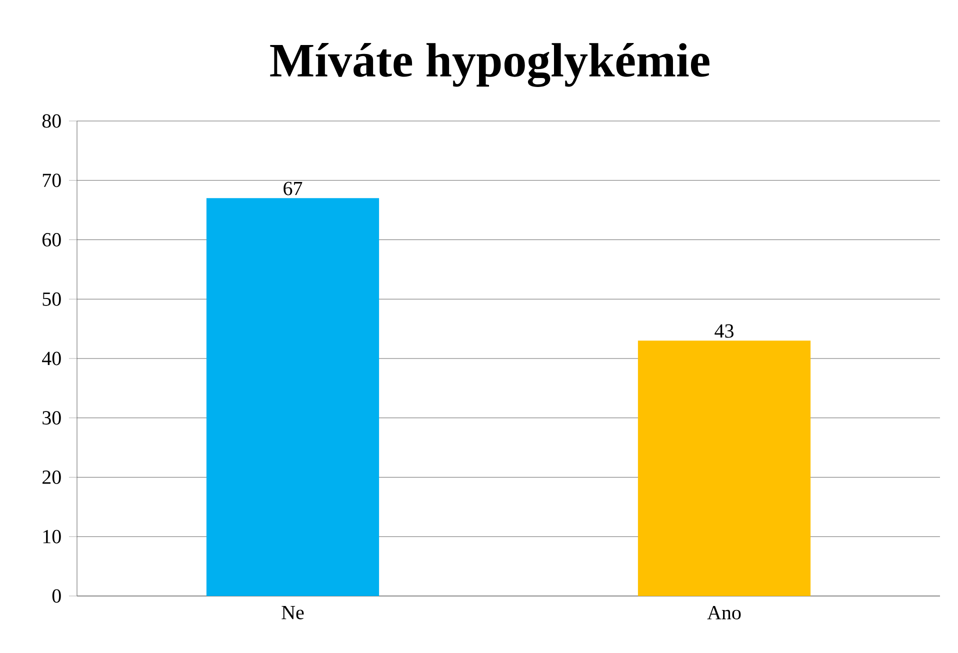  Describe the element at coordinates (51, 239) in the screenshot. I see `y-tick-label: 60` at that location.